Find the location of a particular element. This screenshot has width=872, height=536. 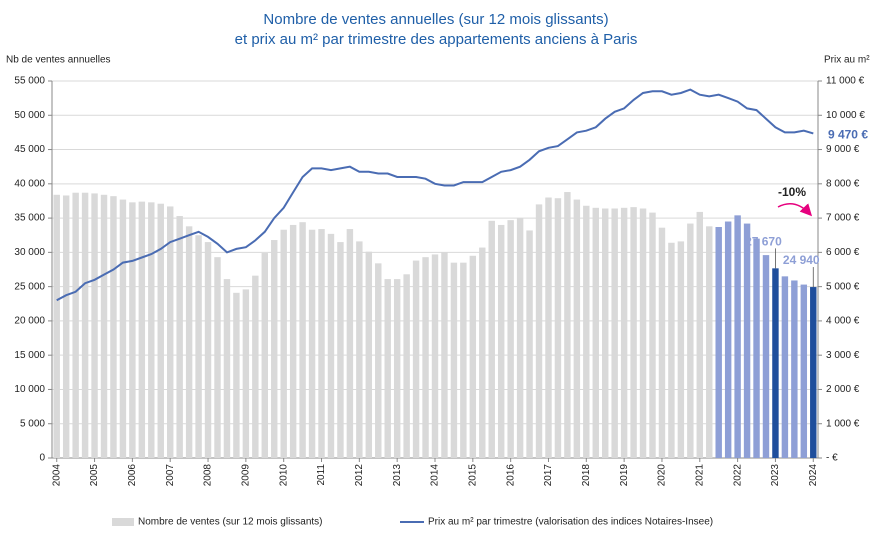

y2-tick-label: 4 000 € is located at coordinates (843, 321).